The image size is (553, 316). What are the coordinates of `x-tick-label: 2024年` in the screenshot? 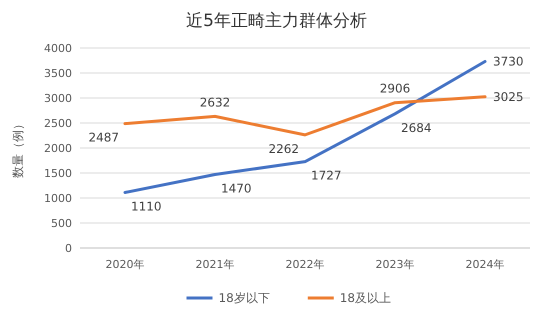 It's located at (485, 264).